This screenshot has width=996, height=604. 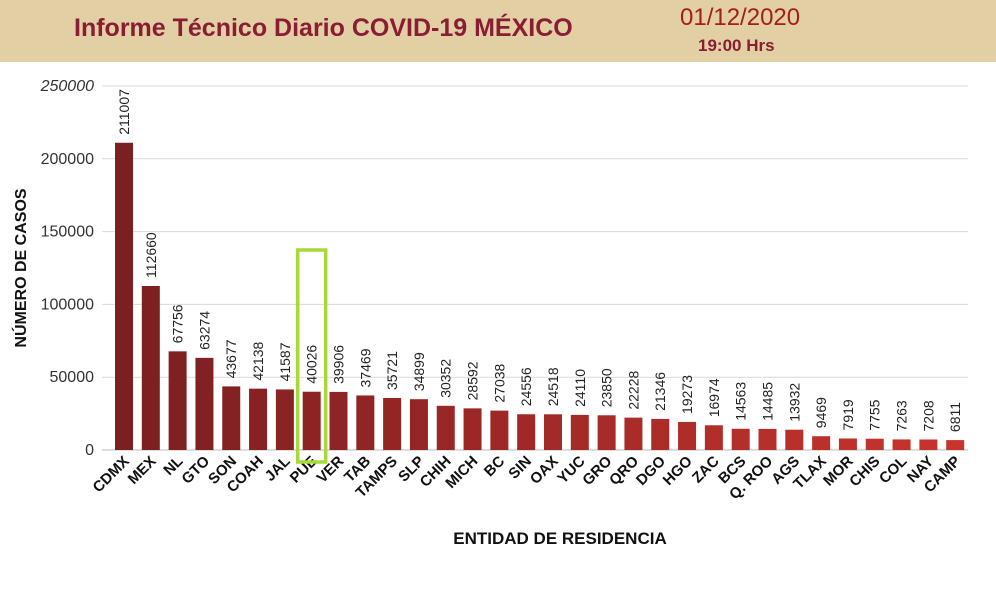 I want to click on x-tick-label: VER, so click(x=330, y=470).